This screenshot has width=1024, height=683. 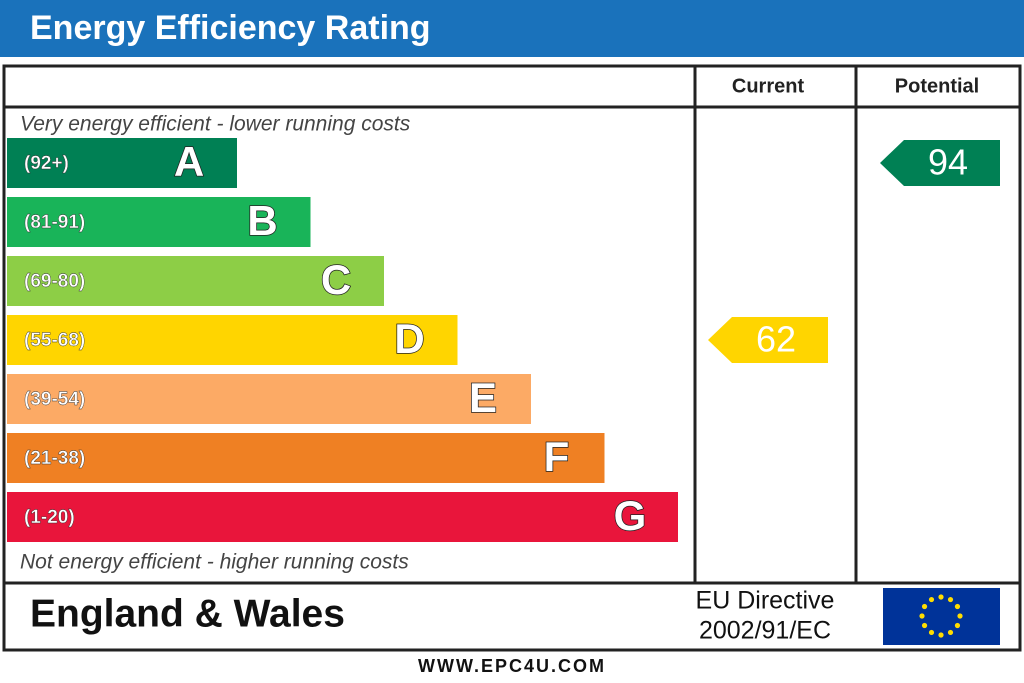 What do you see at coordinates (49, 517) in the screenshot?
I see `band-range: (1-20)` at bounding box center [49, 517].